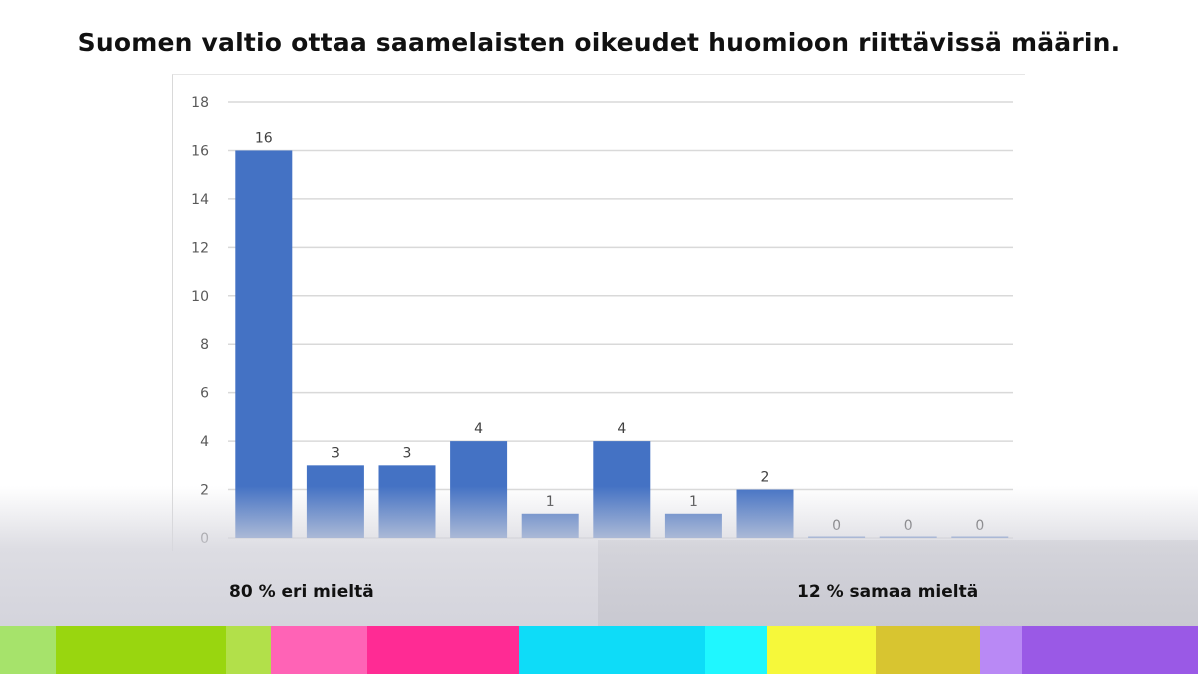  I want to click on y-tick-label: 14, so click(200, 200).